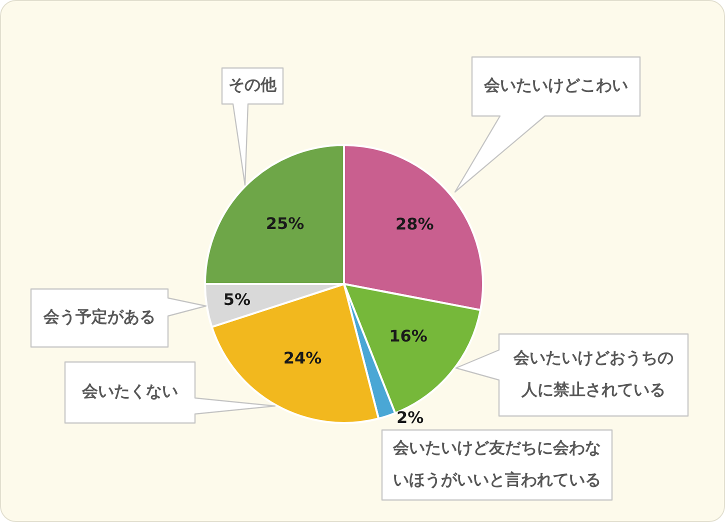 The image size is (725, 522). What do you see at coordinates (253, 84) in the screenshot?
I see `slice-label: その他` at bounding box center [253, 84].